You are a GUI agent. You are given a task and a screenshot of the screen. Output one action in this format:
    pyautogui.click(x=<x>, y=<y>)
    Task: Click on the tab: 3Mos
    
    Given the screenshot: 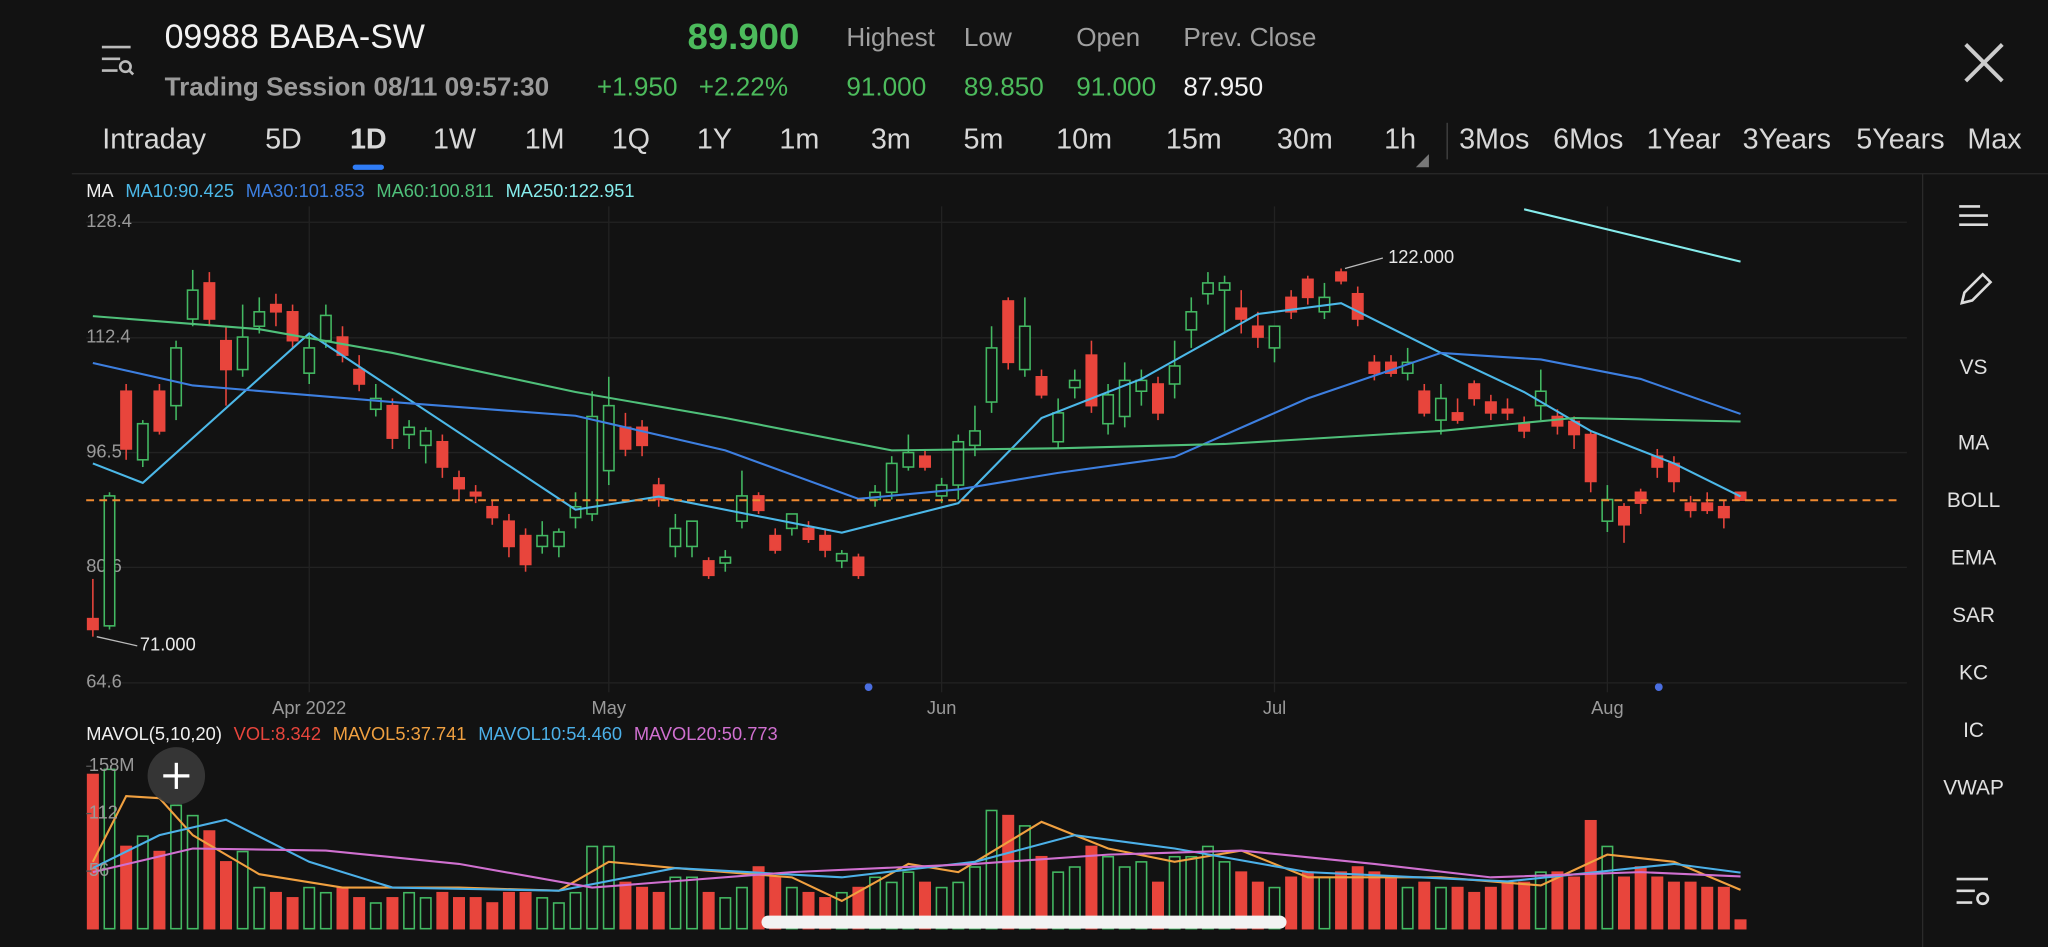 What is the action you would take?
    pyautogui.click(x=1494, y=140)
    